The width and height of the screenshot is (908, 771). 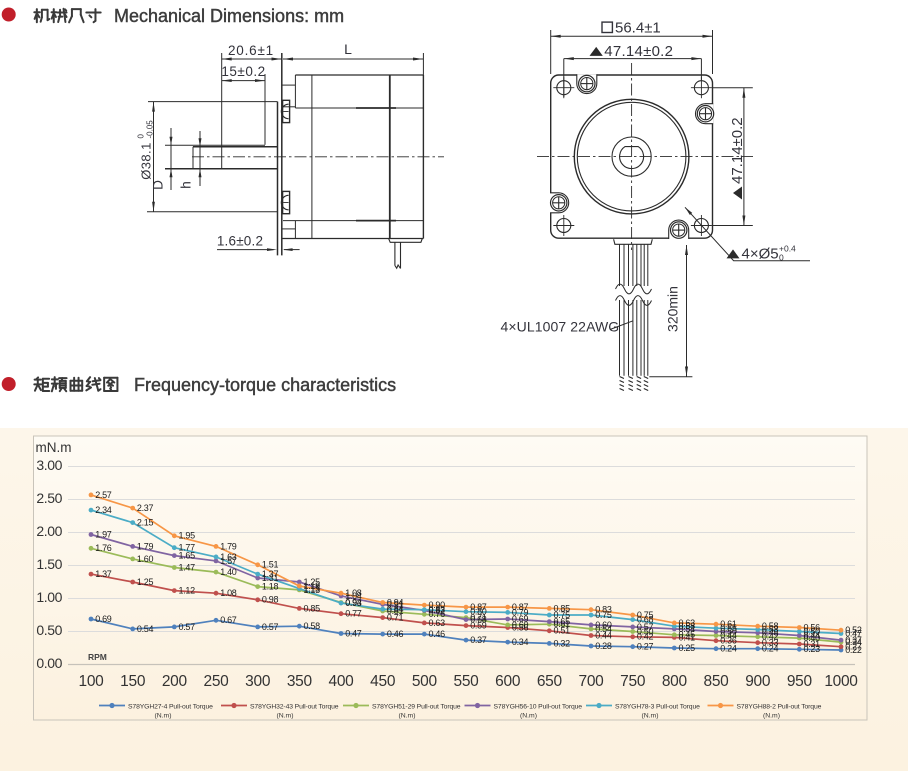 I want to click on svg-text: 2.34, so click(x=103, y=510).